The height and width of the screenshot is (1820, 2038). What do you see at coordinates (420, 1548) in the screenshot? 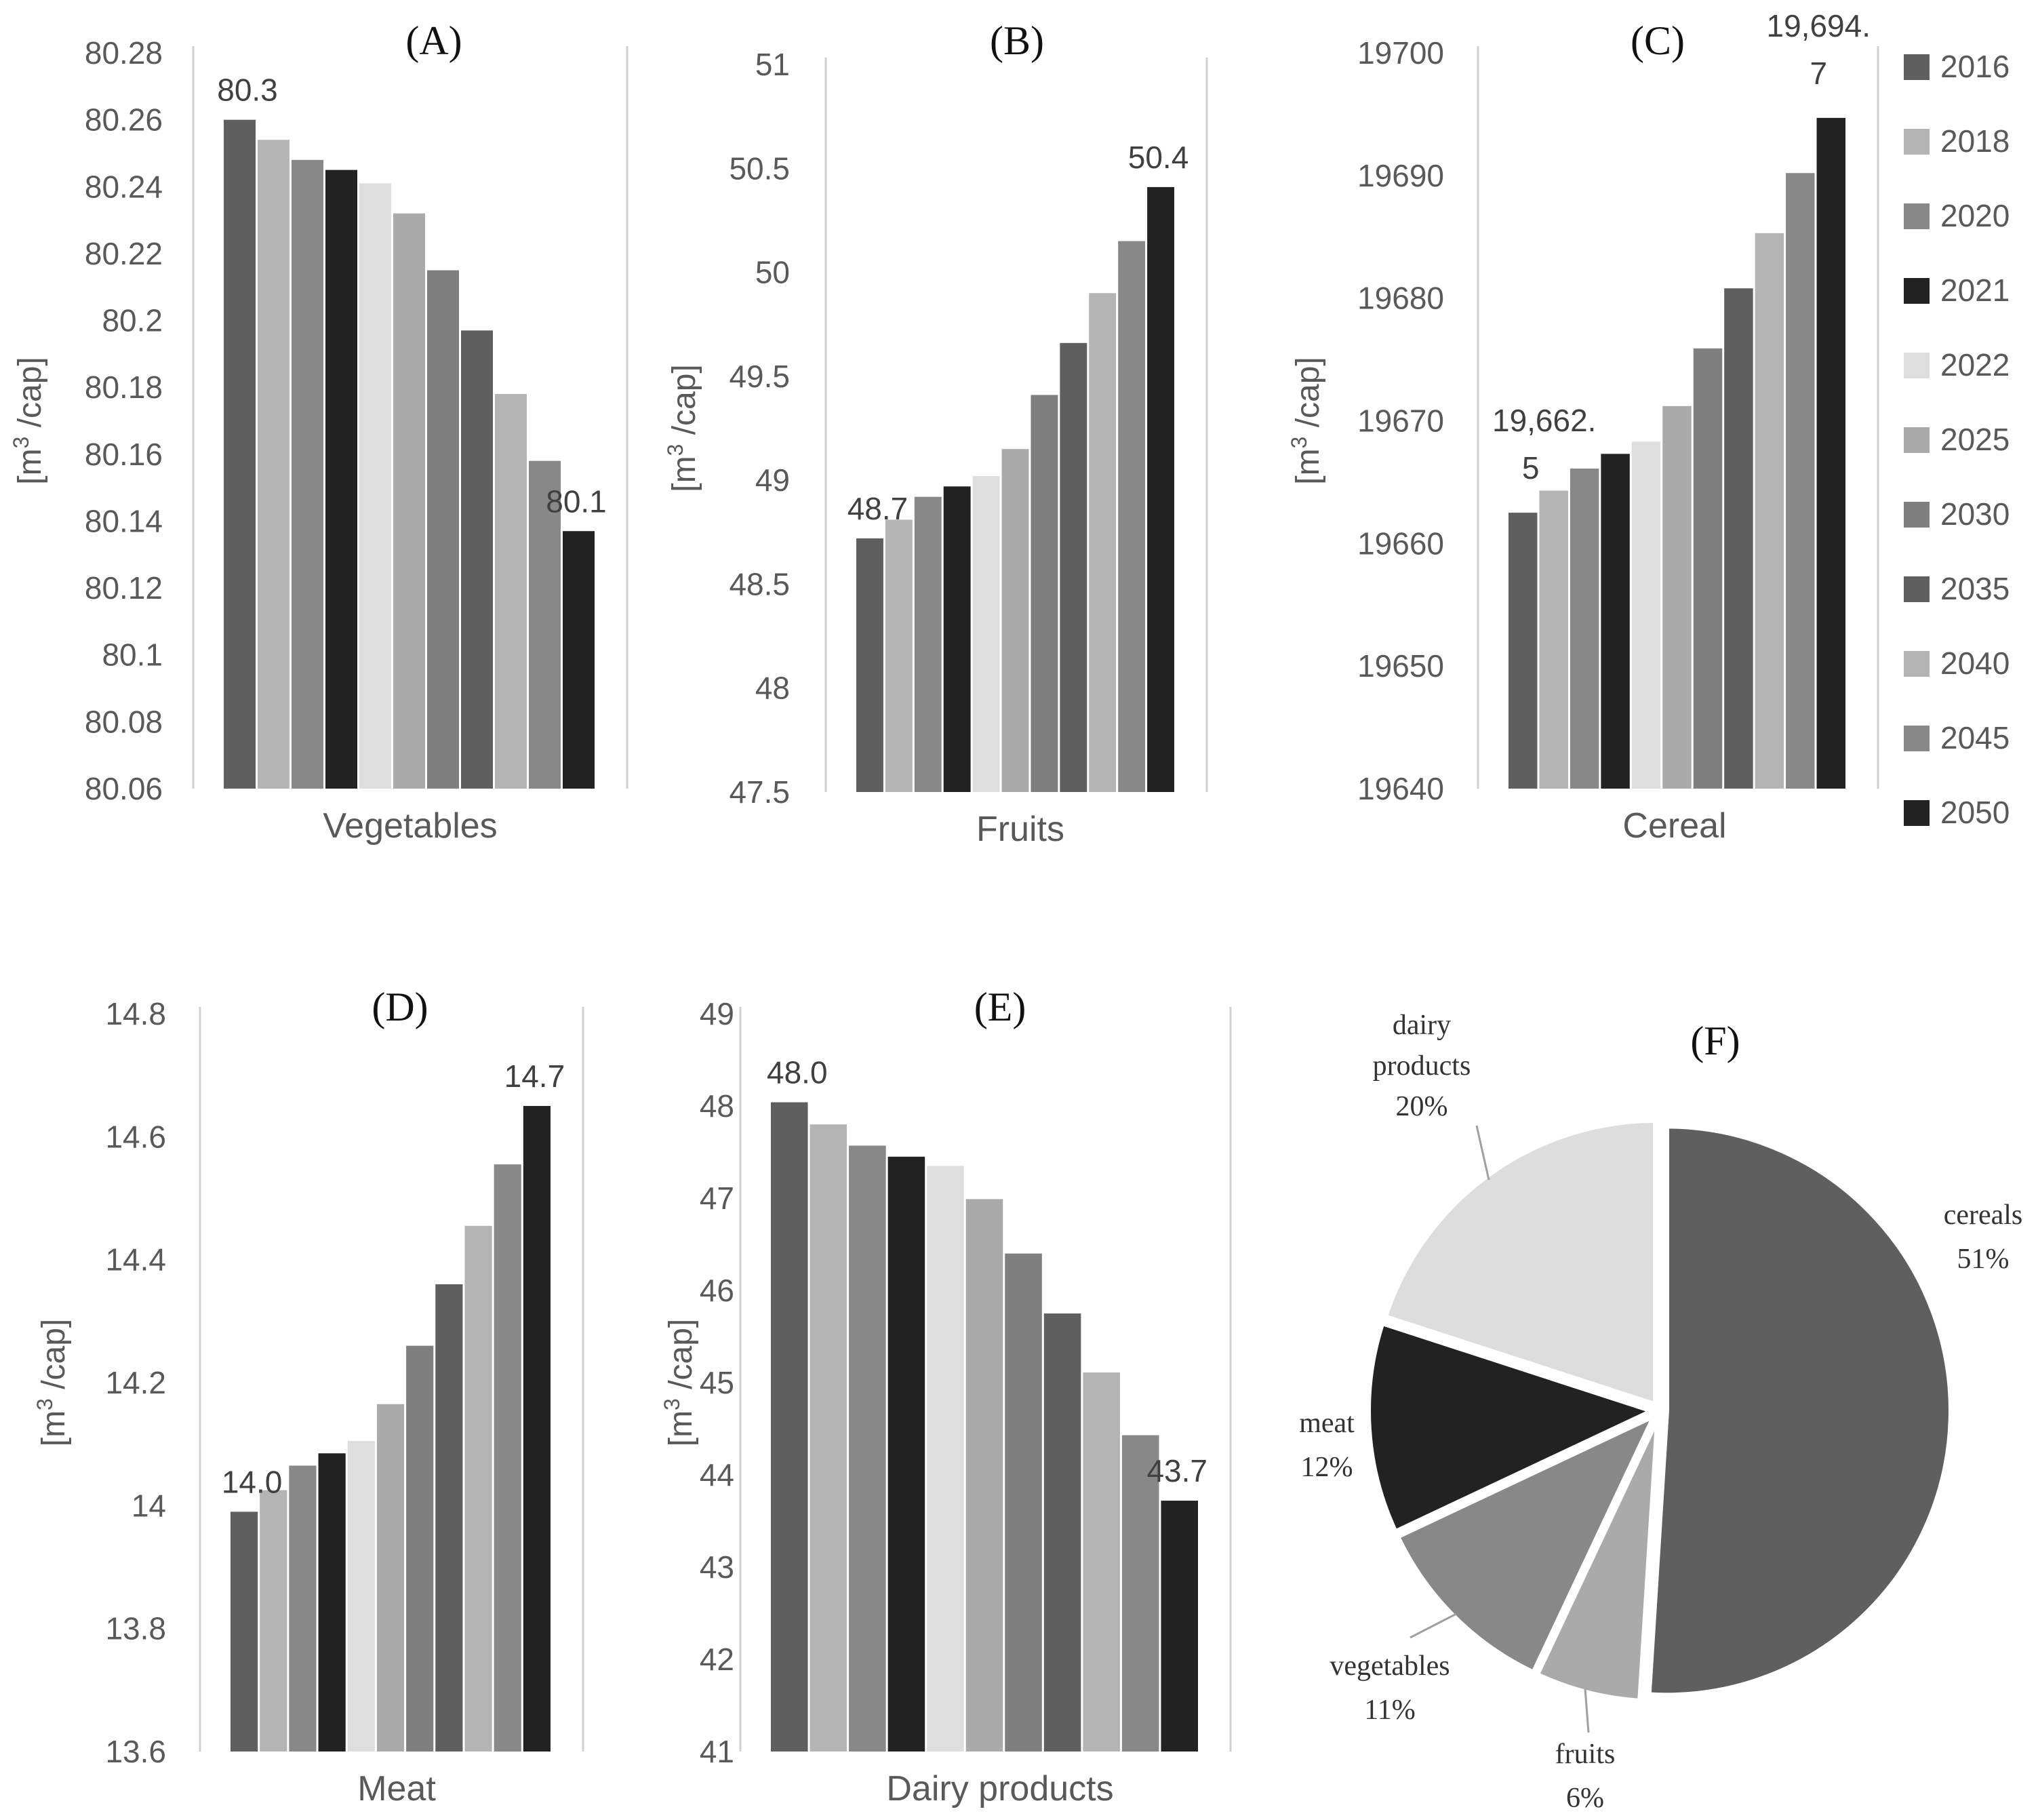
I see `chart-D-bar-2030` at bounding box center [420, 1548].